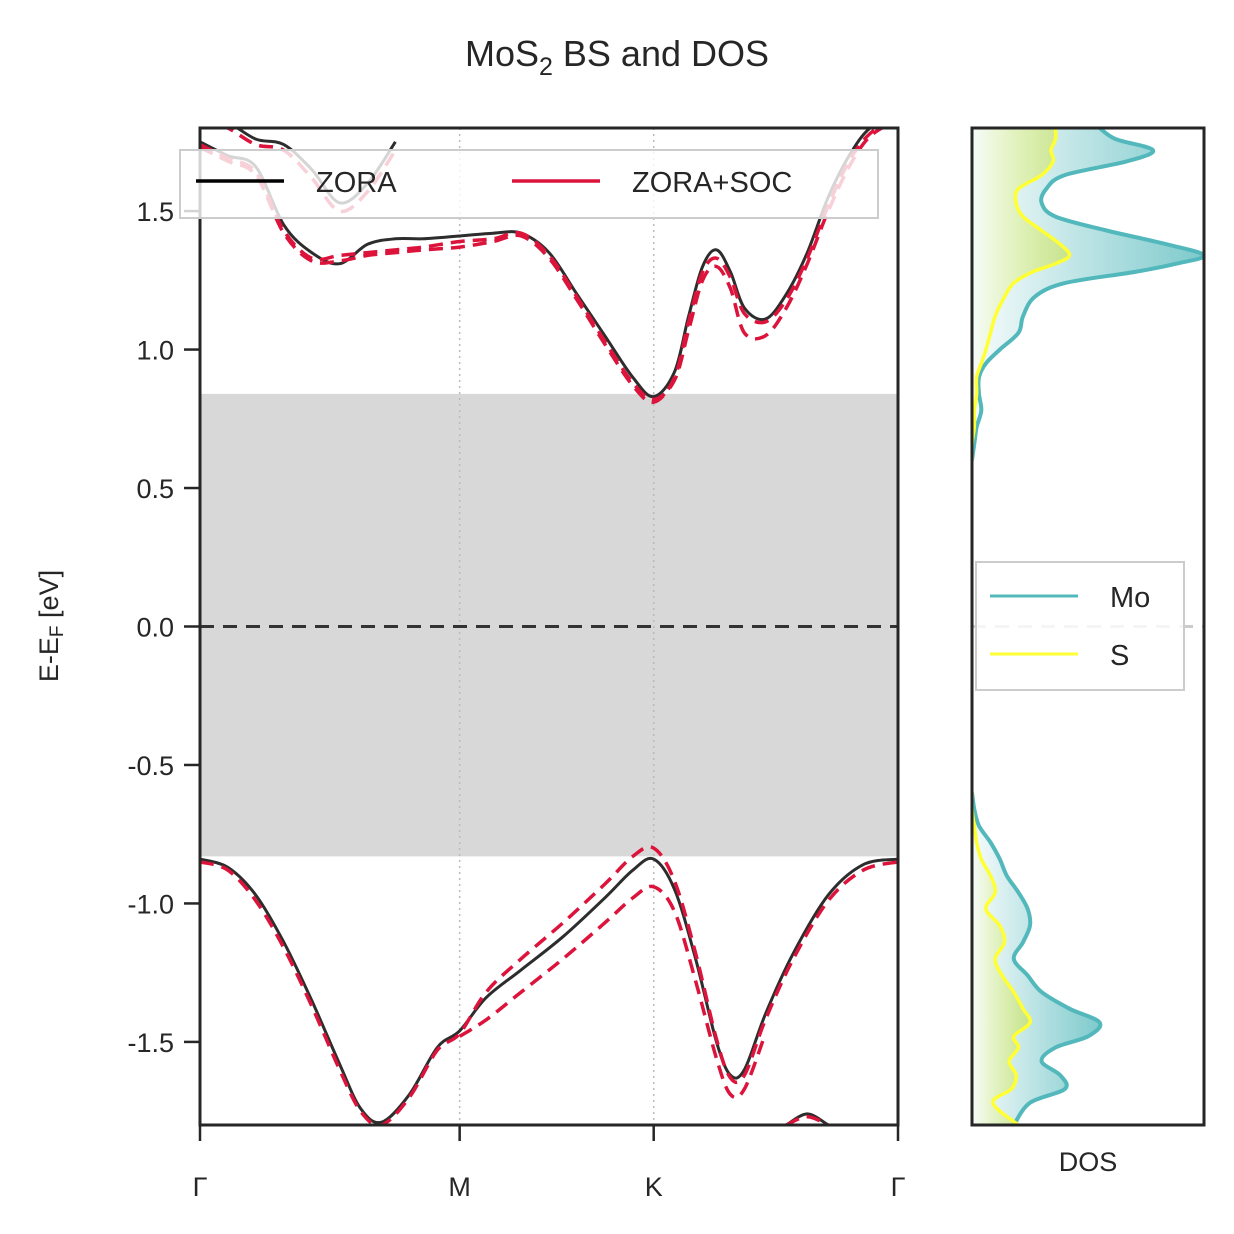 This screenshot has width=1234, height=1234. I want to click on legend-label-zora: ZORA, so click(356, 183).